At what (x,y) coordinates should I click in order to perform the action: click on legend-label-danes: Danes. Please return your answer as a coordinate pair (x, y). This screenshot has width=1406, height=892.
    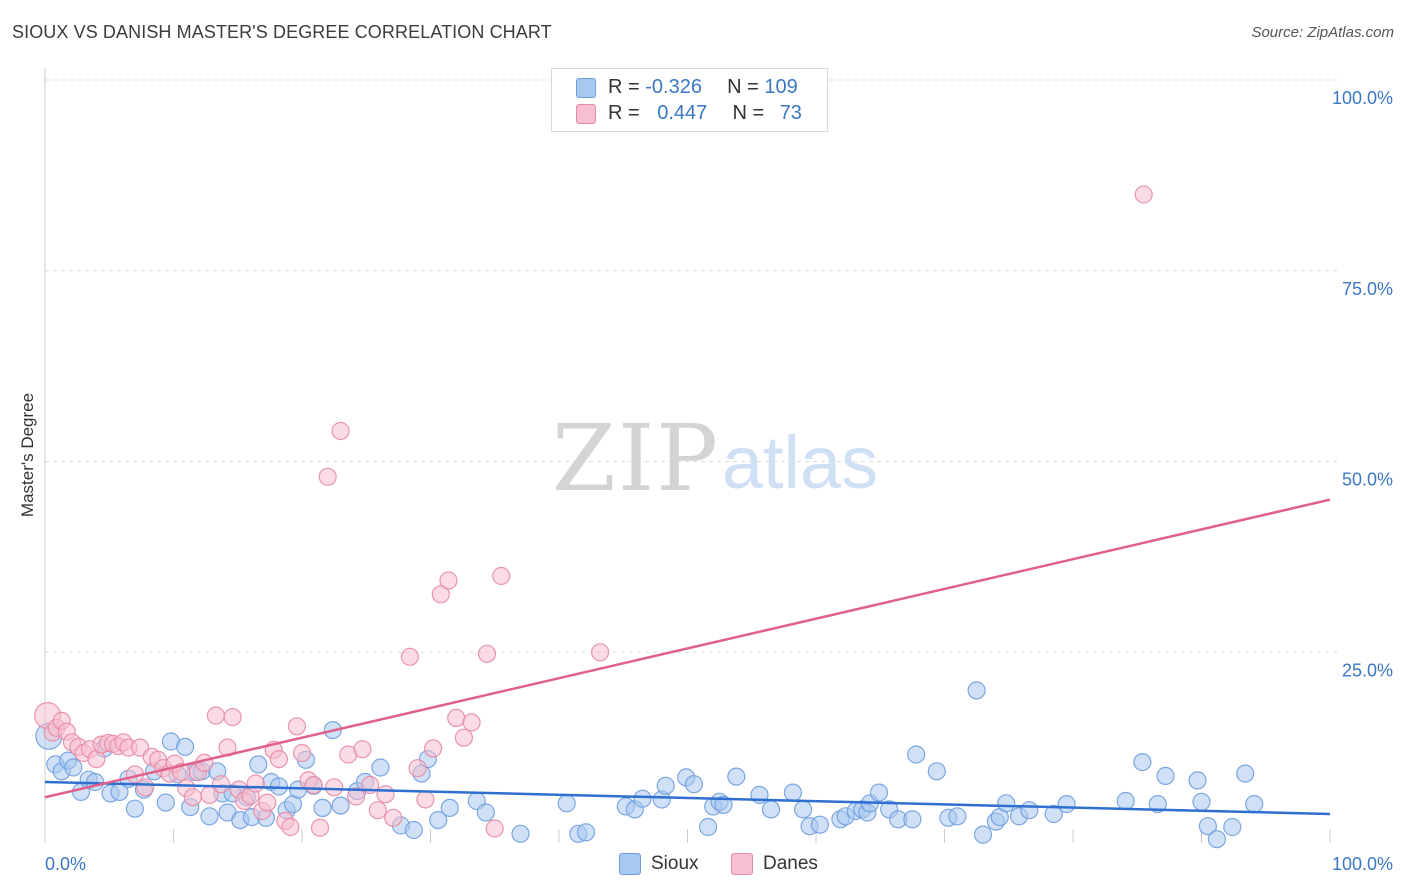
    Looking at the image, I should click on (790, 863).